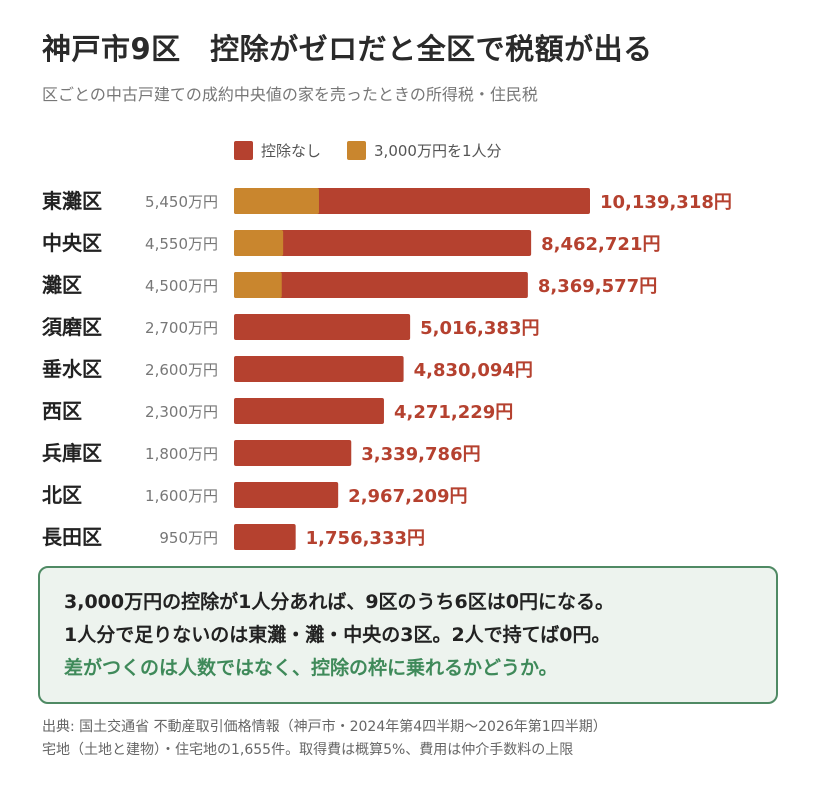 Image resolution: width=820 pixels, height=786 pixels. Describe the element at coordinates (357, 150) in the screenshot. I see `legend-swatch-one-person` at that location.